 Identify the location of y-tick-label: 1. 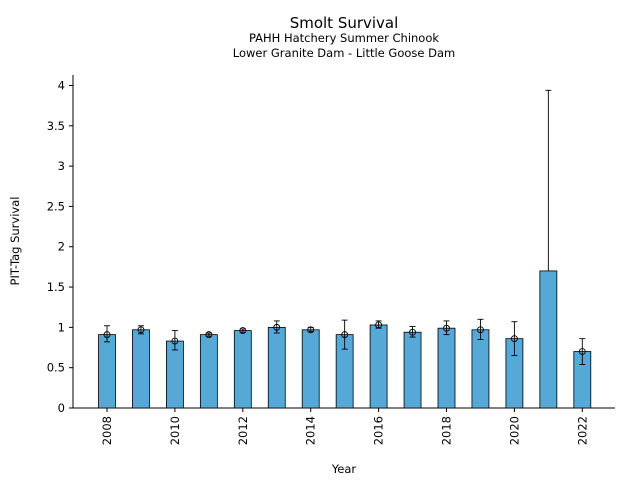
(61, 327).